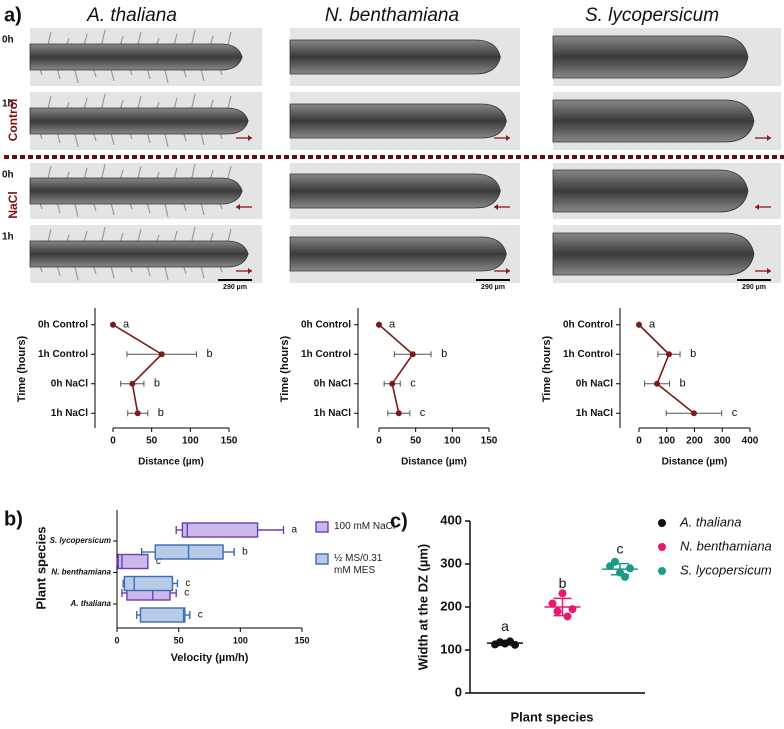 This screenshot has width=784, height=729. I want to click on y-tick-label: A. thaliana, so click(91, 603).